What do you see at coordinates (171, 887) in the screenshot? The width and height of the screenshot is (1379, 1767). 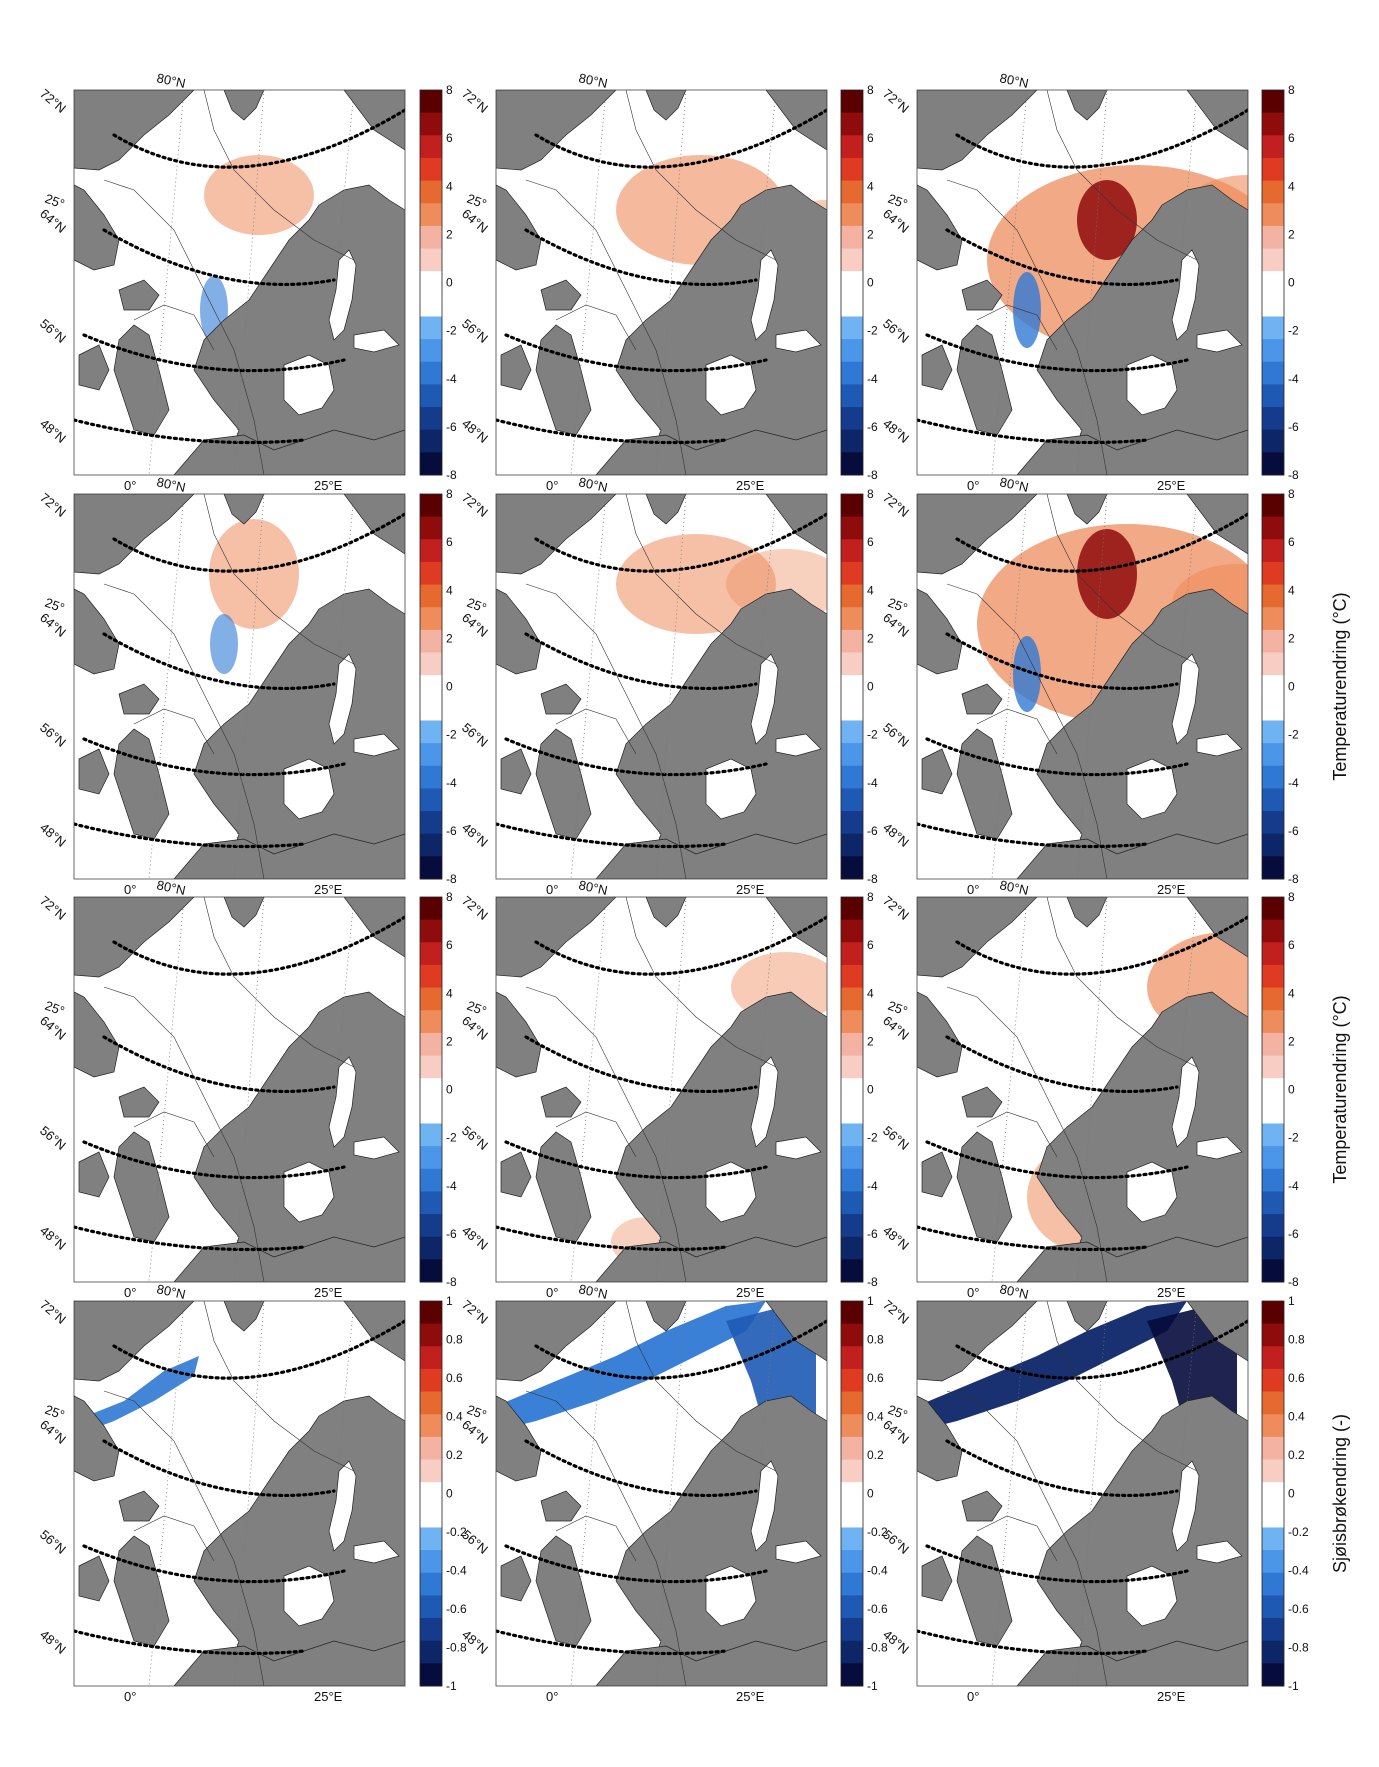 I see `lat-label-80n: 80°N` at bounding box center [171, 887].